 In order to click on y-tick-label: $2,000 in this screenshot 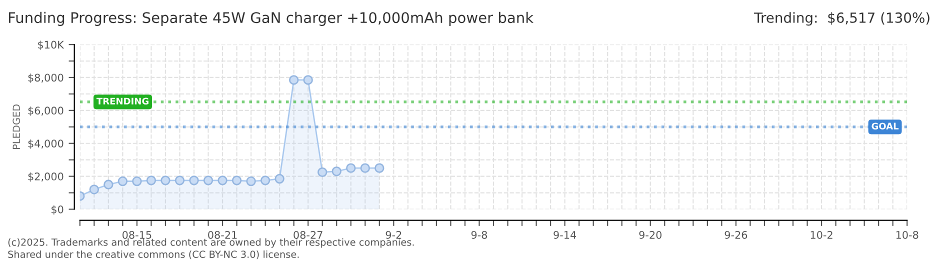, I will do `click(46, 177)`.